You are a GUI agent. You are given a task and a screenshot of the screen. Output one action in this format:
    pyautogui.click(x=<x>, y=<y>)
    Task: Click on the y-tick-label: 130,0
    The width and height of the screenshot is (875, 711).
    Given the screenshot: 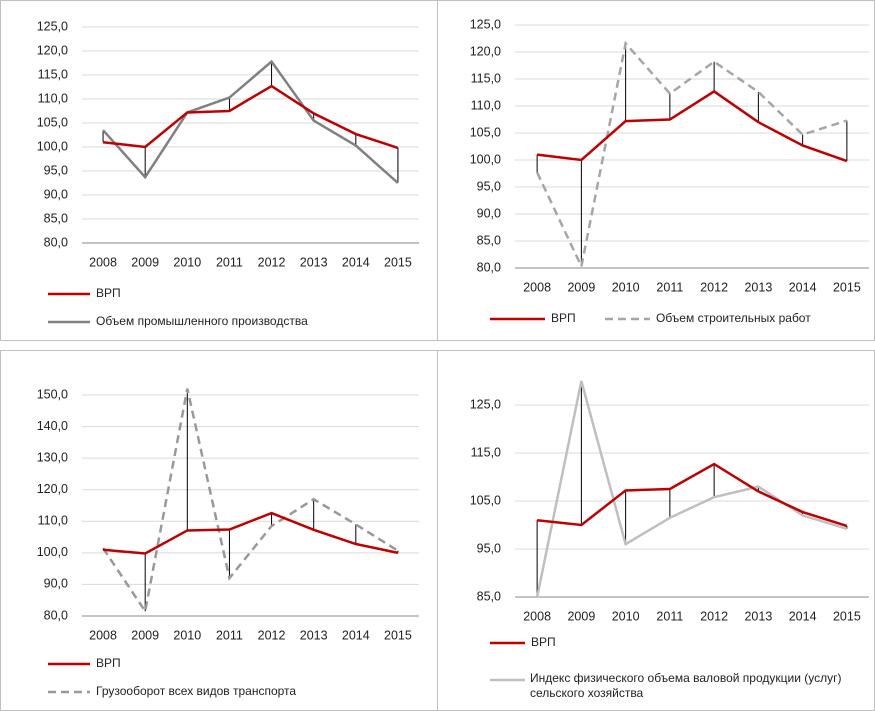 What is the action you would take?
    pyautogui.click(x=52, y=457)
    